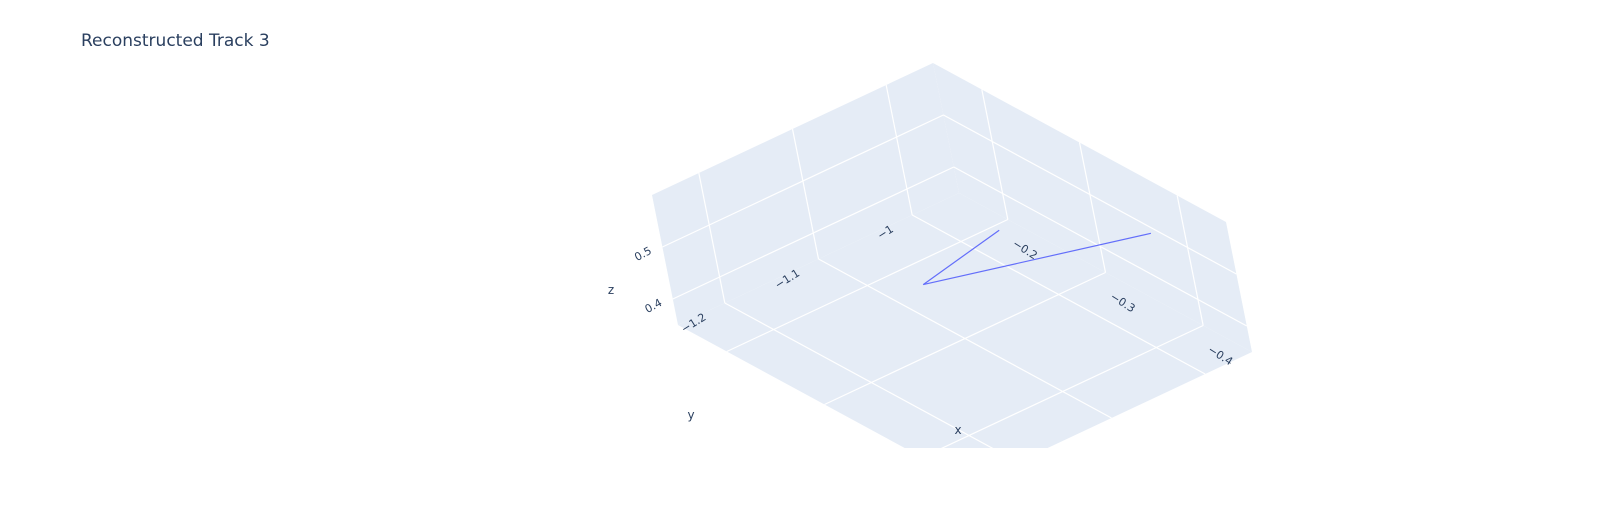  I want to click on series-line, so click(1037, 257).